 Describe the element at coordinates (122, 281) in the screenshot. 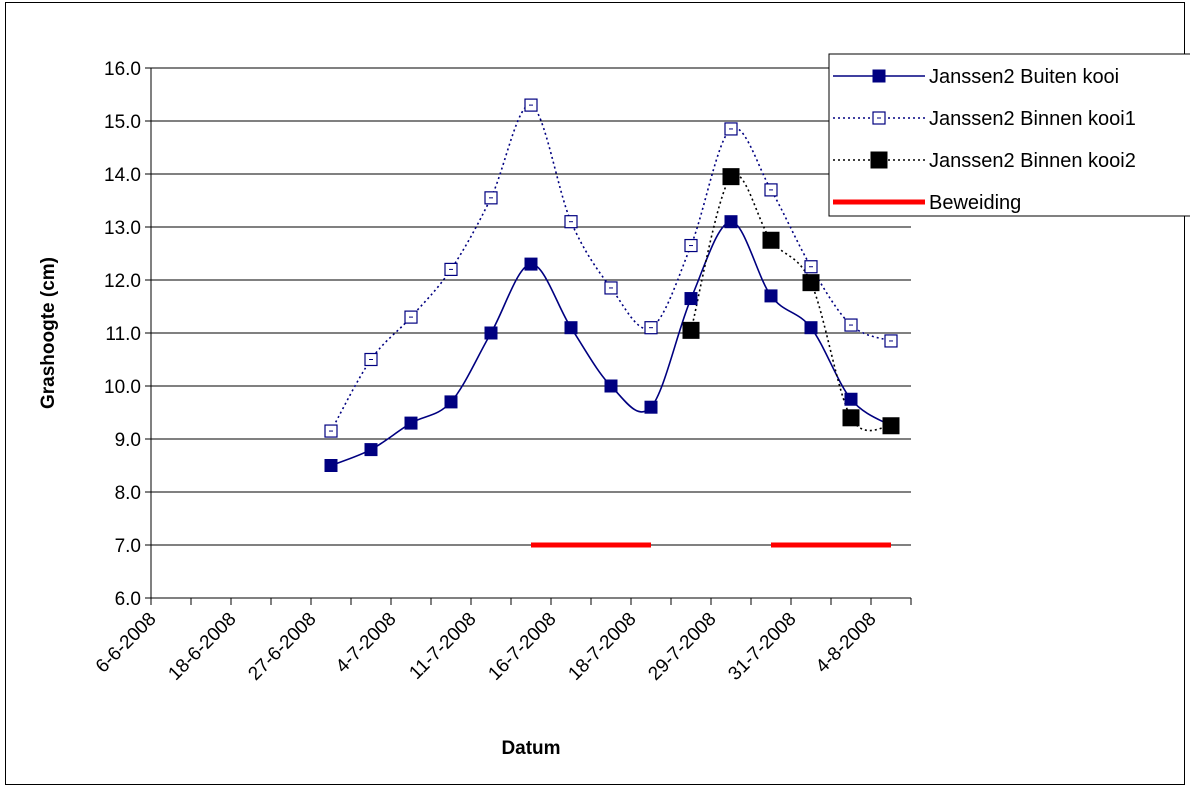

I see `y-tick-label: 12.0` at that location.